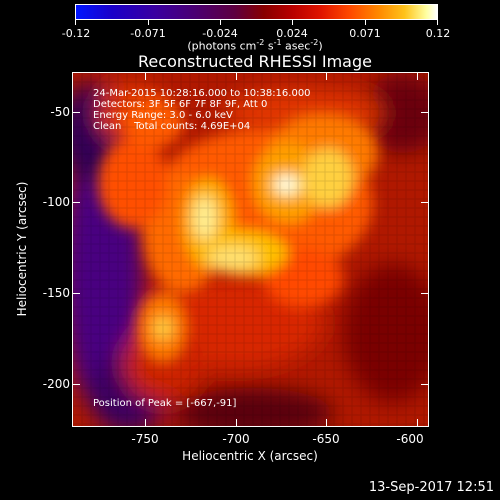  What do you see at coordinates (365, 33) in the screenshot?
I see `colorbar-tick-label: 0.071` at bounding box center [365, 33].